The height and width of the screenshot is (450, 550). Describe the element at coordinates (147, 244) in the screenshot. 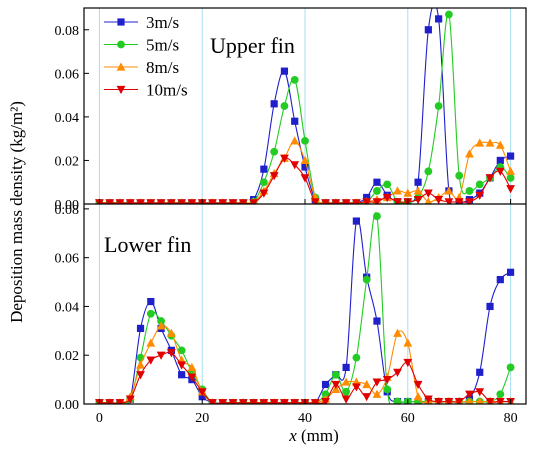

I see `lower-panel-annotation: Lower fin` at that location.